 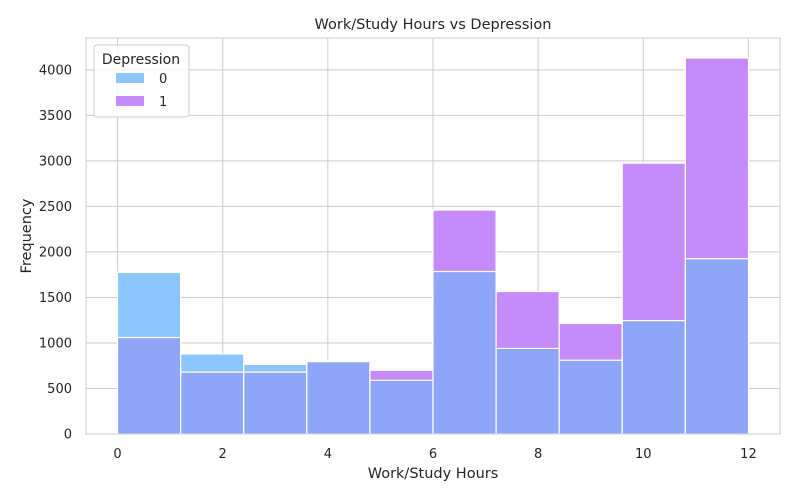 I want to click on y-tick-label-5: 2500, so click(x=55, y=207).